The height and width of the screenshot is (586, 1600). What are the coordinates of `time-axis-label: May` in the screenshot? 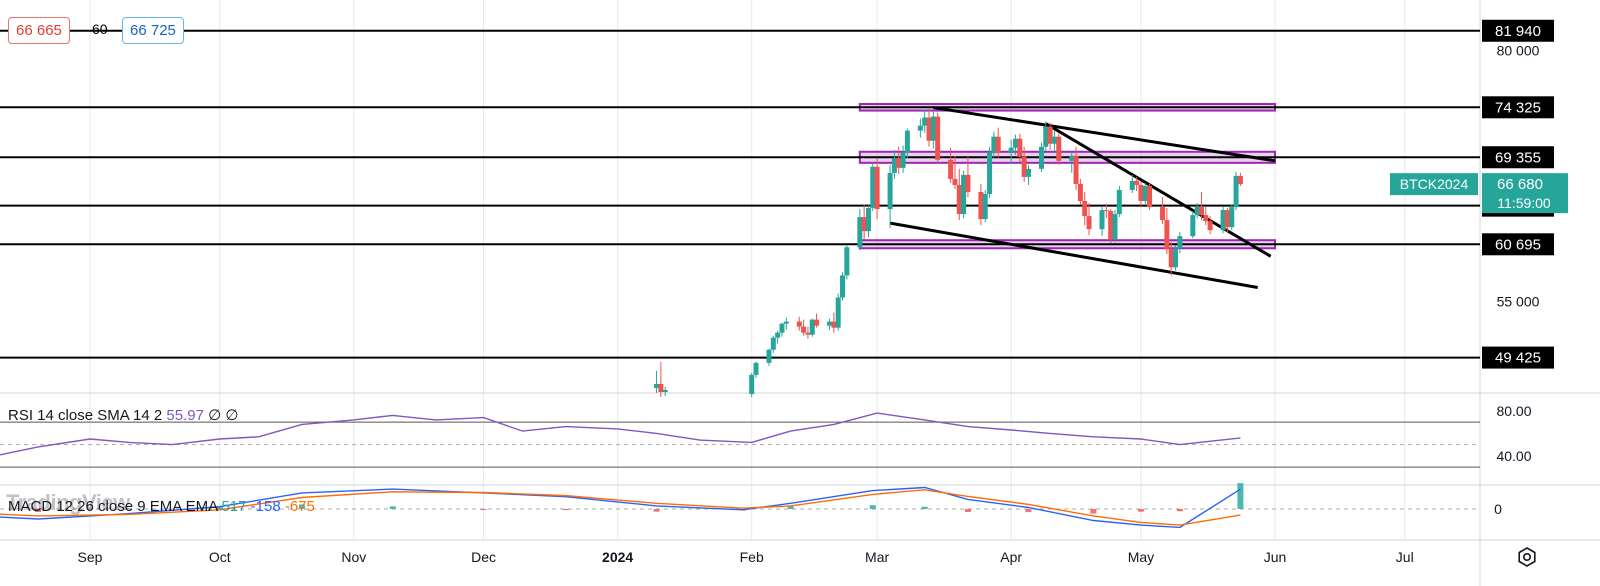 It's located at (1141, 557).